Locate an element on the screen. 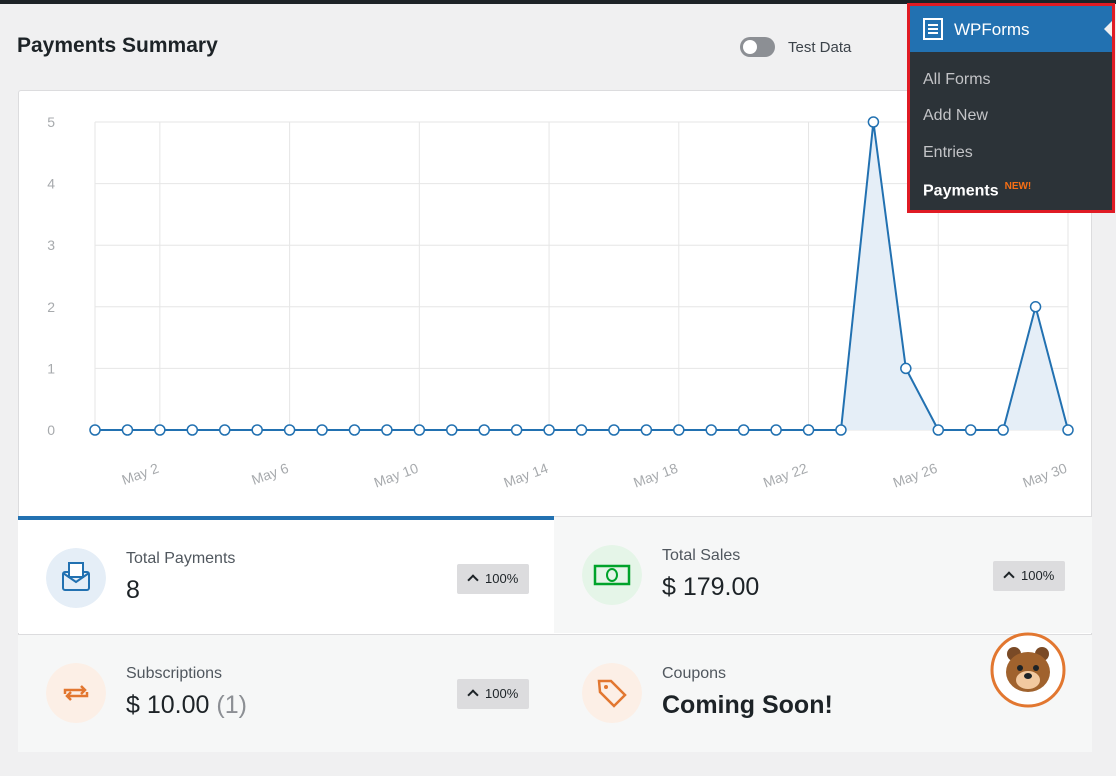  menu-arrow is located at coordinates (1108, 29).